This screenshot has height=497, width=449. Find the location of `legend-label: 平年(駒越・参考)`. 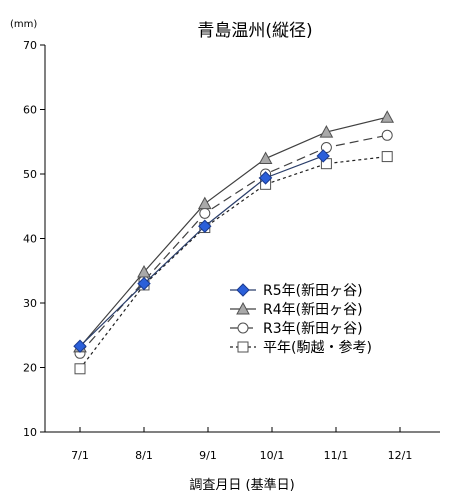

legend-label: 平年(駒越・参考) is located at coordinates (317, 347).